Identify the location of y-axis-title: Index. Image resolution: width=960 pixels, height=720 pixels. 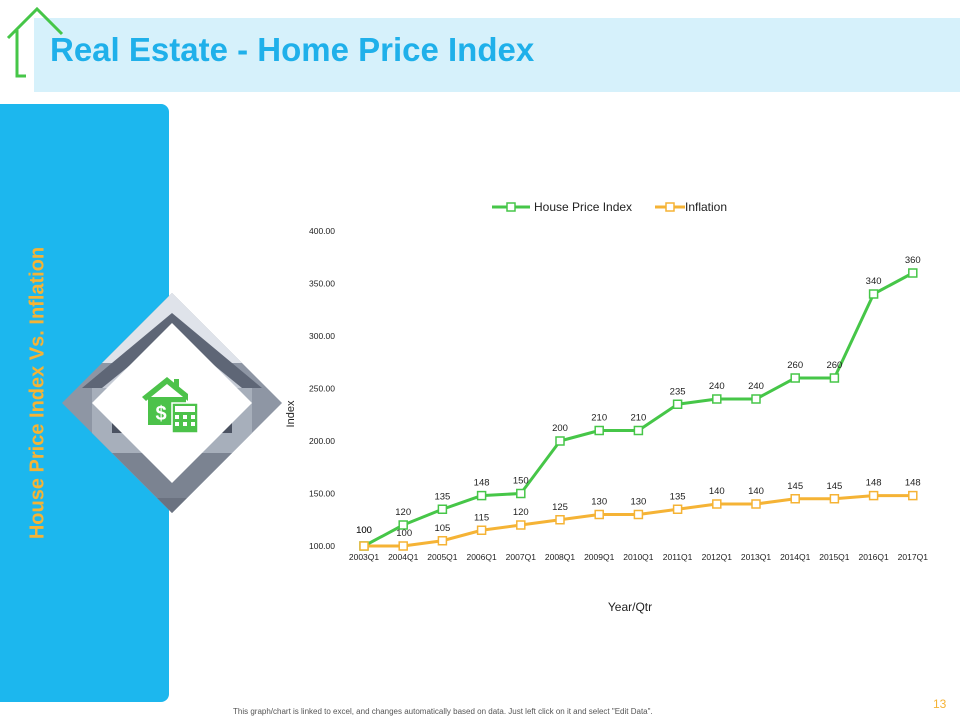
(291, 413).